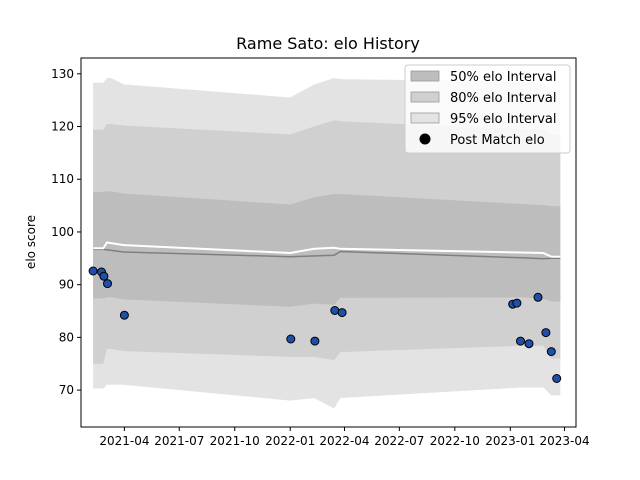 The height and width of the screenshot is (480, 640). Describe the element at coordinates (503, 98) in the screenshot. I see `legend-label: 80% elo Interval` at that location.